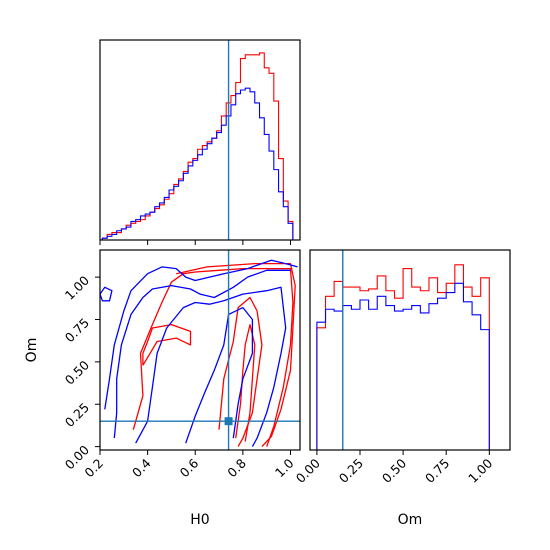  What do you see at coordinates (32, 350) in the screenshot?
I see `y-axis-label-om: Om` at bounding box center [32, 350].